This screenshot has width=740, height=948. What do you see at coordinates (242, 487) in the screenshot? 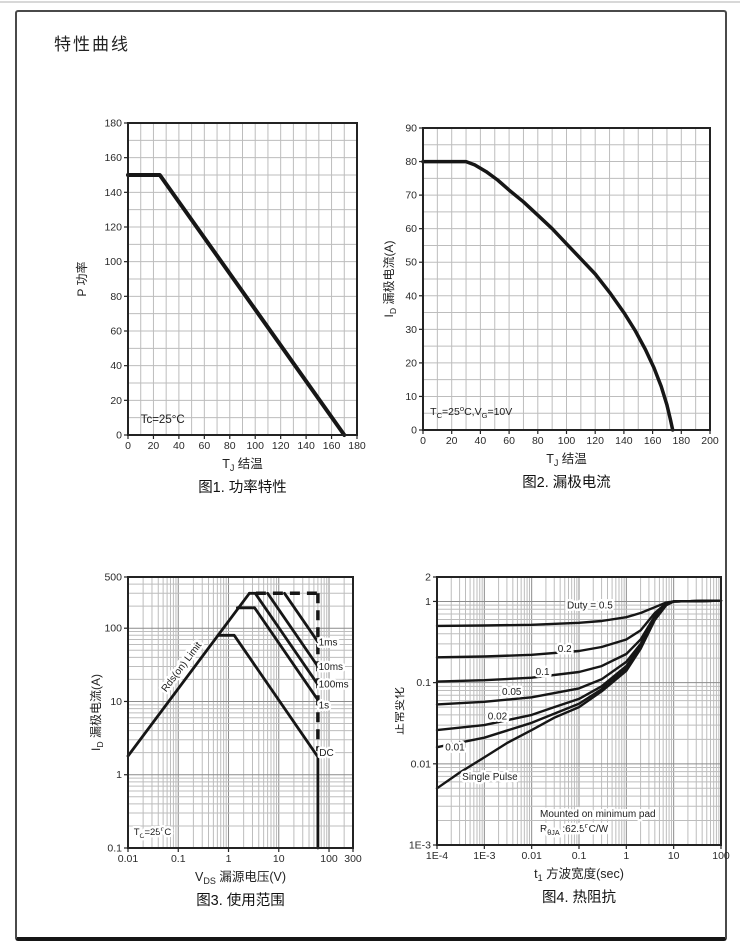
I see `fig1-caption: 图1. 功率特性` at bounding box center [242, 487].